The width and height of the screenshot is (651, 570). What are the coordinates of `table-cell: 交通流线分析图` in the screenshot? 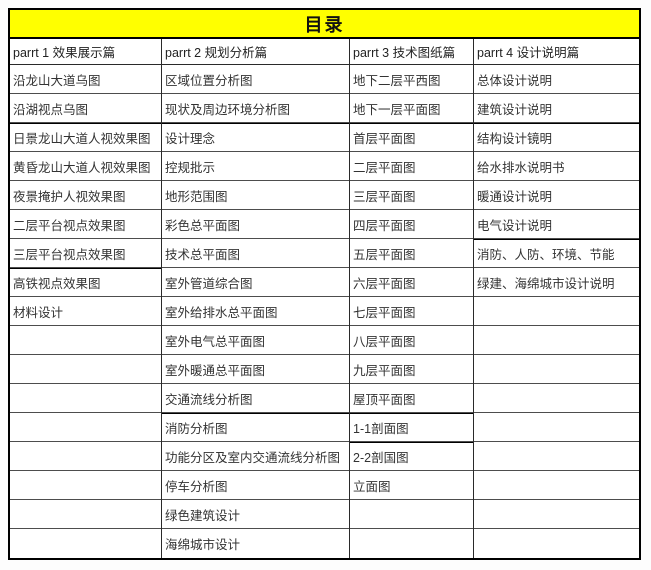 It's located at (255, 398).